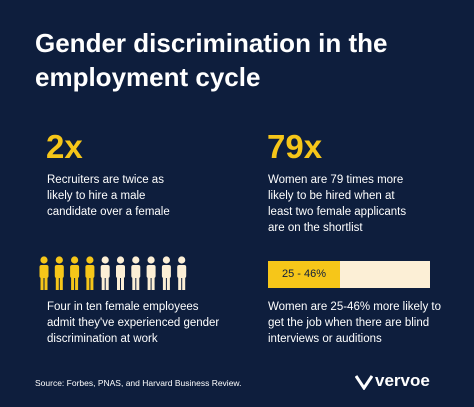 This screenshot has height=407, width=474. What do you see at coordinates (148, 77) in the screenshot?
I see `title-line: employment cycle` at bounding box center [148, 77].